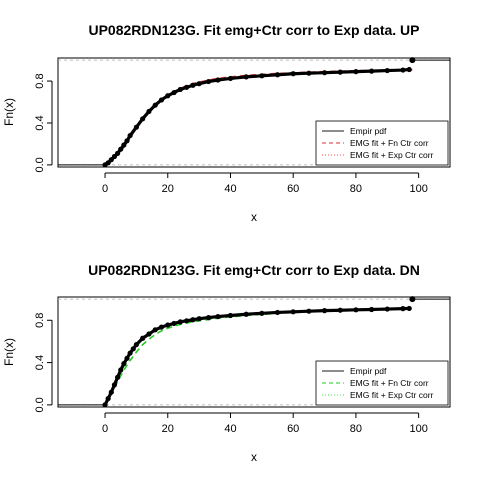  I want to click on x-axis-label-up: x, so click(254, 217).